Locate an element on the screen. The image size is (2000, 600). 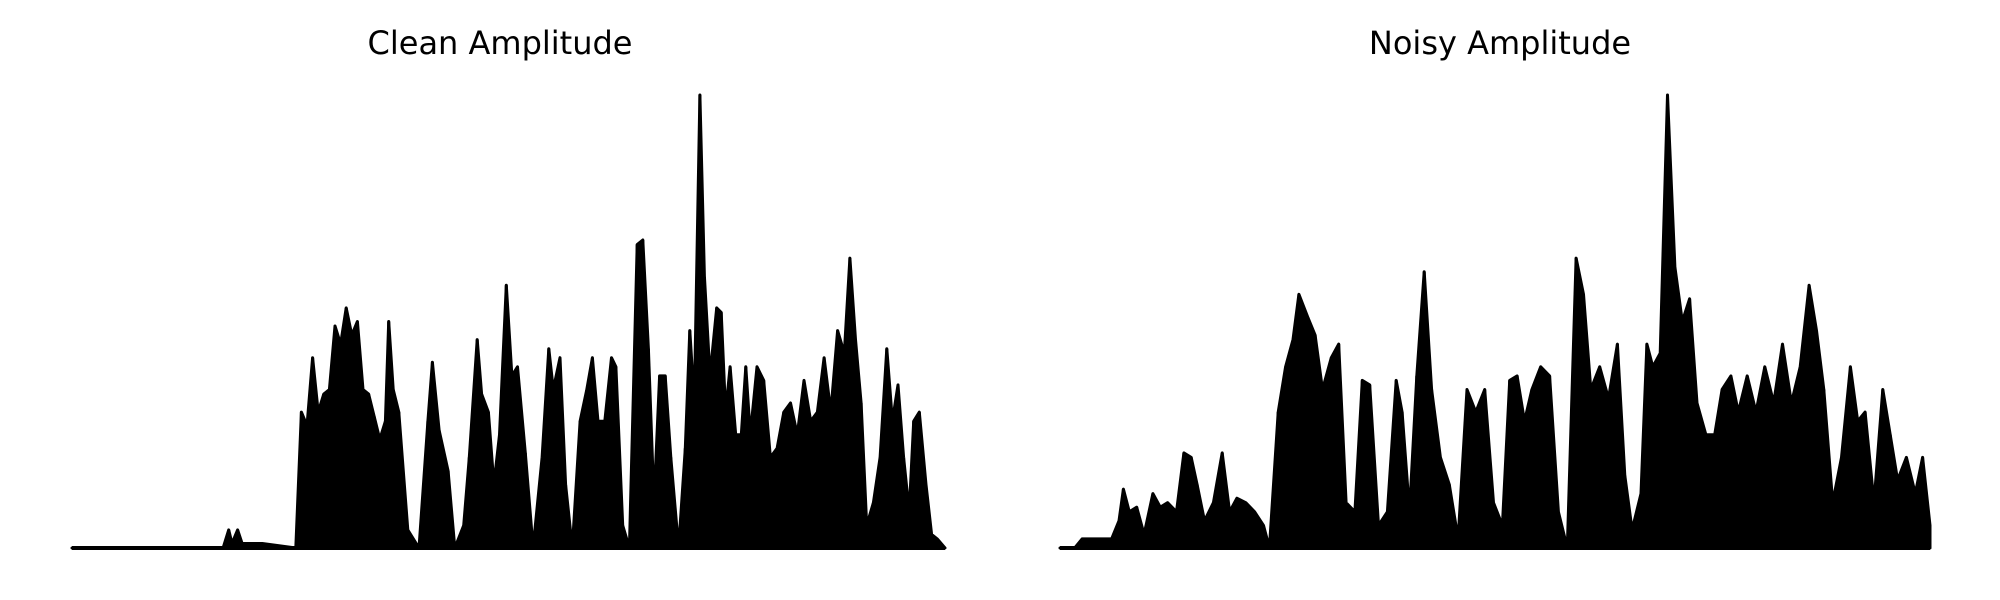
clean-amplitude-title: Clean Amplitude is located at coordinates (500, 43).